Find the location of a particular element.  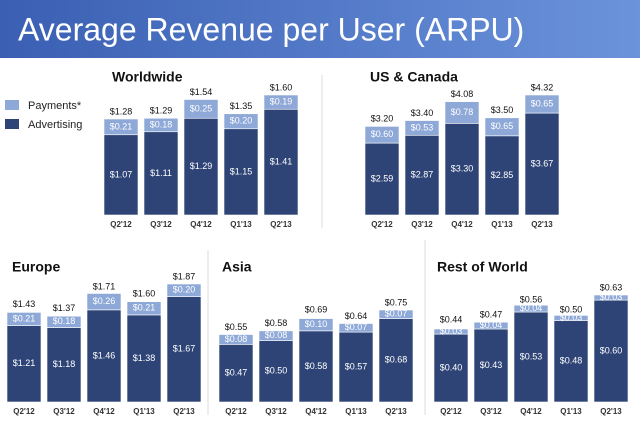

chart-title: Europe is located at coordinates (36, 267).